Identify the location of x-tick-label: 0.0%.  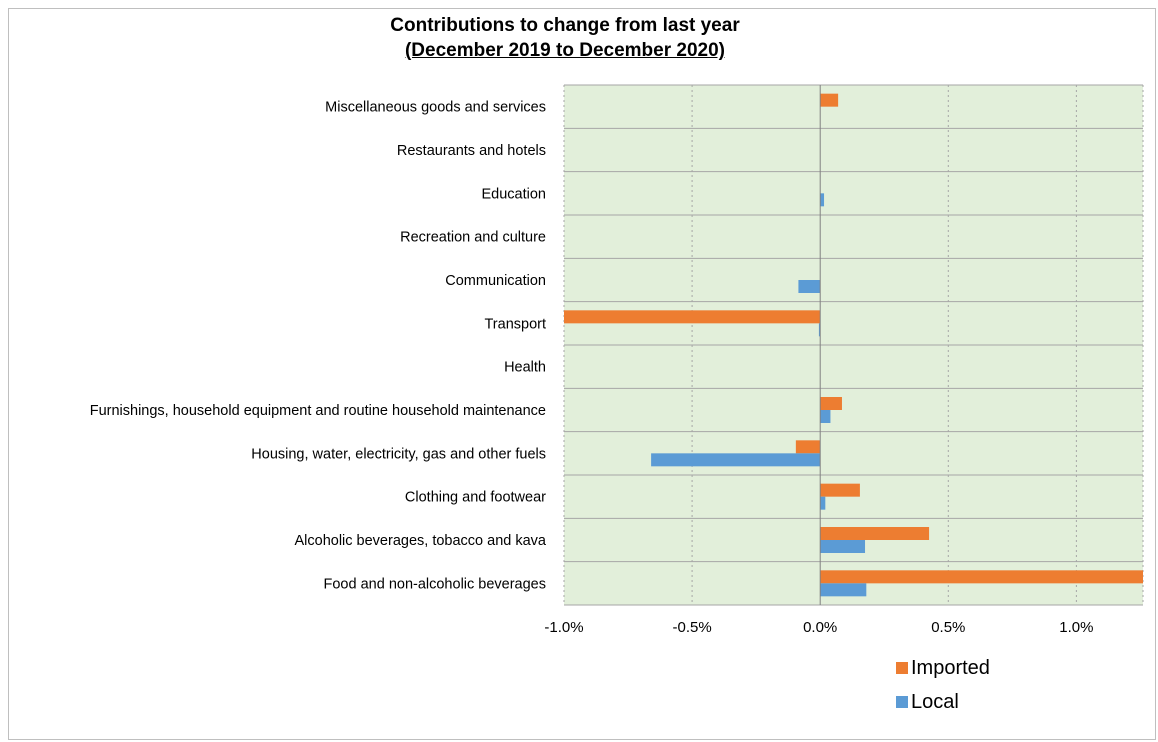
(820, 627).